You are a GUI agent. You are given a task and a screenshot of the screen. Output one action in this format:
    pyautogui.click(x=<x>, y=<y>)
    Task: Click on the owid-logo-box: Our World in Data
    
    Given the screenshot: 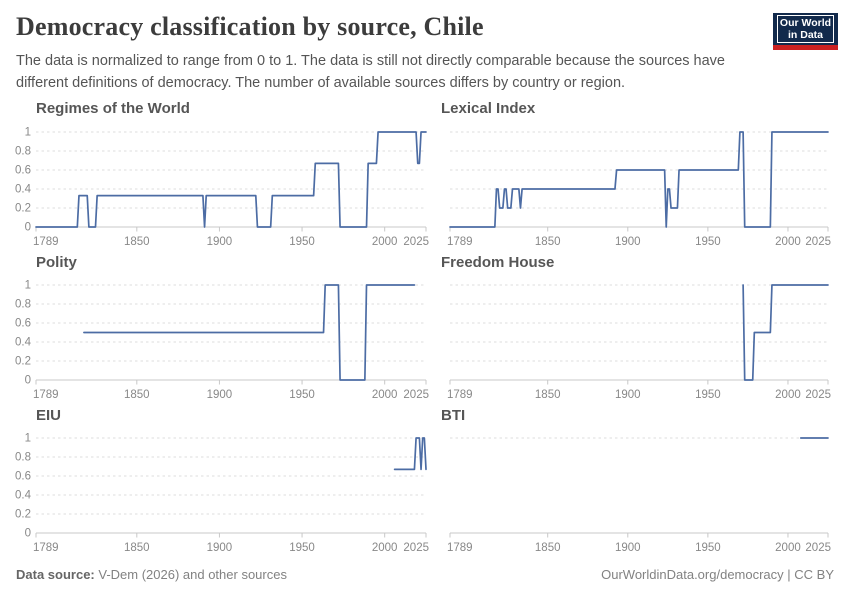 What is the action you would take?
    pyautogui.click(x=805, y=29)
    